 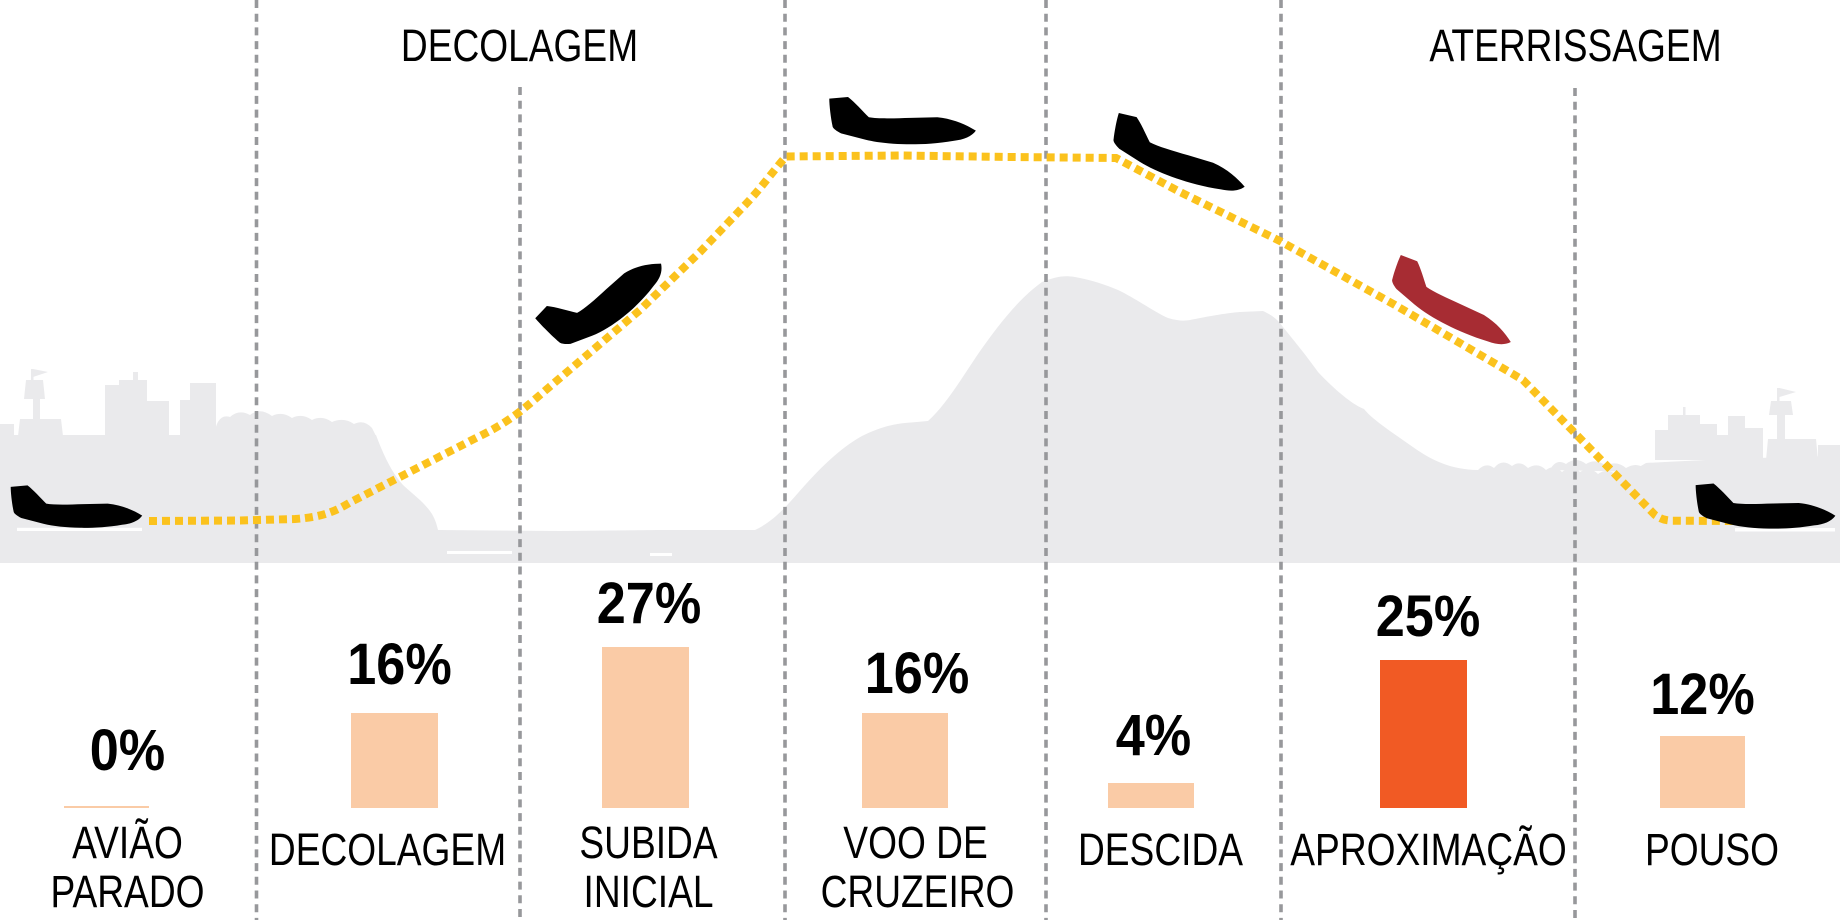 I want to click on svg-text: 27%, so click(x=649, y=602).